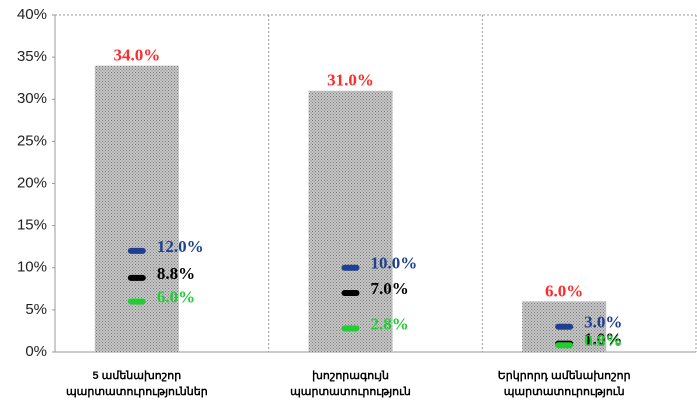 The height and width of the screenshot is (416, 697). Describe the element at coordinates (136, 54) in the screenshot. I see `bar-value-label: 34.0%` at that location.